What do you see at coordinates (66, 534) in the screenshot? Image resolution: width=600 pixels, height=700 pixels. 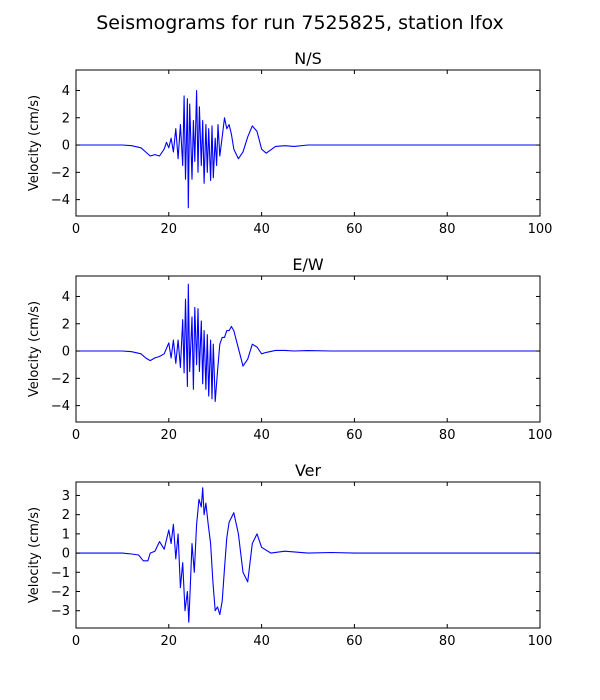 I see `y-tick-label: 1` at bounding box center [66, 534].